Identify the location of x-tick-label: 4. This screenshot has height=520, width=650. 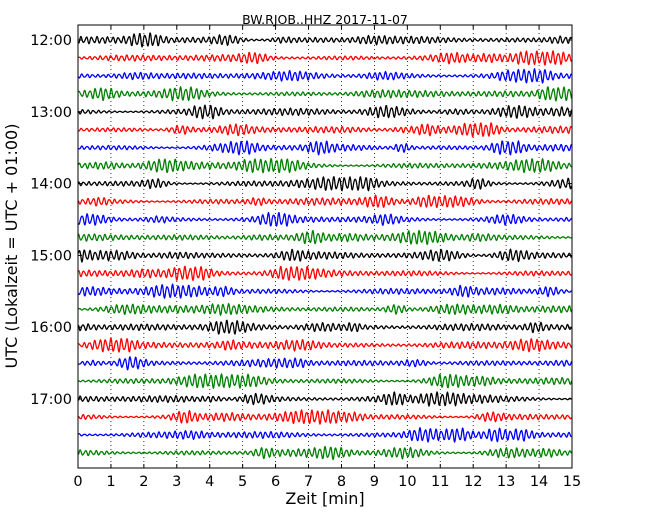
(209, 482).